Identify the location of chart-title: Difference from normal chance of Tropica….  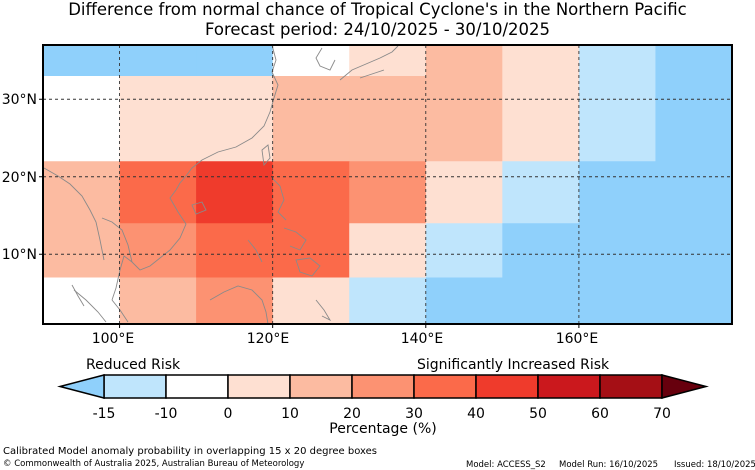
(377, 9).